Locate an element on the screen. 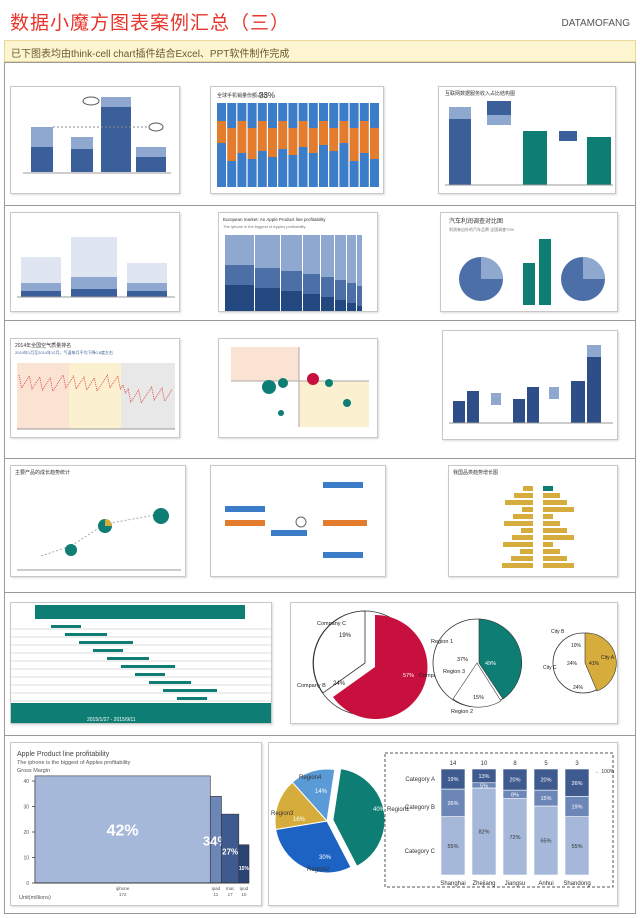 Image resolution: width=640 pixels, height=918 pixels. segment-value-label: 15% is located at coordinates (545, 799).